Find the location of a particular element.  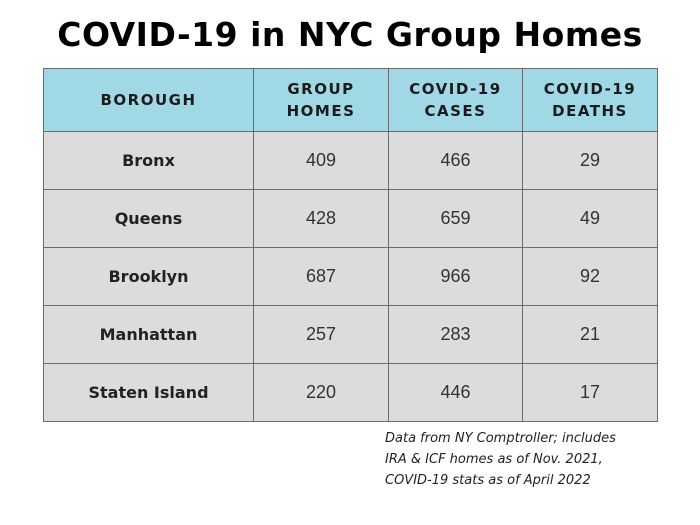

borough-cell: Brooklyn is located at coordinates (148, 276).